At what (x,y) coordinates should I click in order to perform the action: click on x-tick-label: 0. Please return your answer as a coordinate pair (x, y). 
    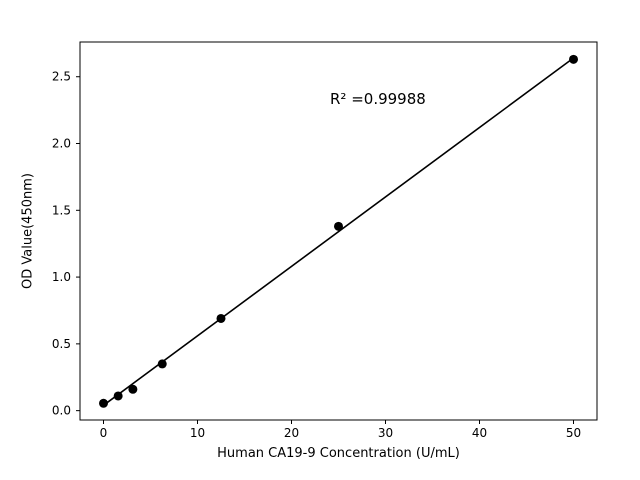
    Looking at the image, I should click on (104, 433).